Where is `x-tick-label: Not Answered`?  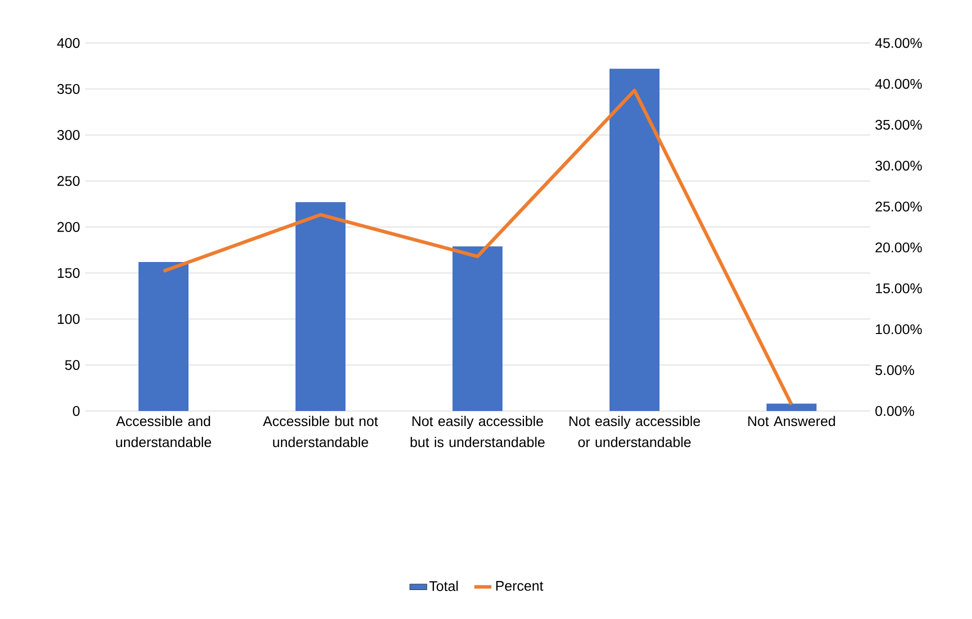 x-tick-label: Not Answered is located at coordinates (791, 421).